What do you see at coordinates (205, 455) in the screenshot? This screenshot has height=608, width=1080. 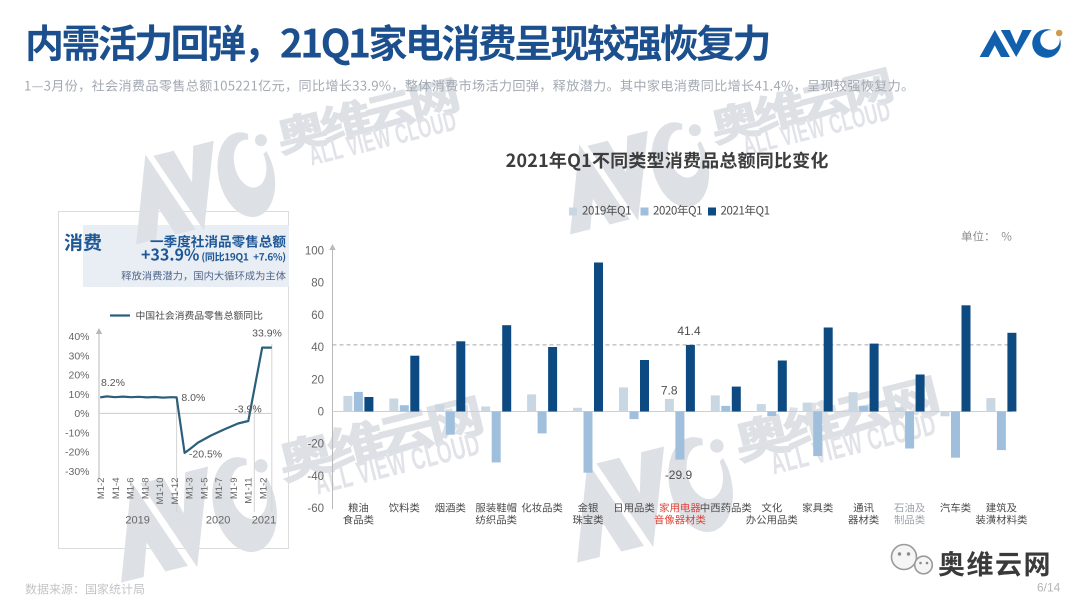 I see `svg-text: -20.5%` at bounding box center [205, 455].